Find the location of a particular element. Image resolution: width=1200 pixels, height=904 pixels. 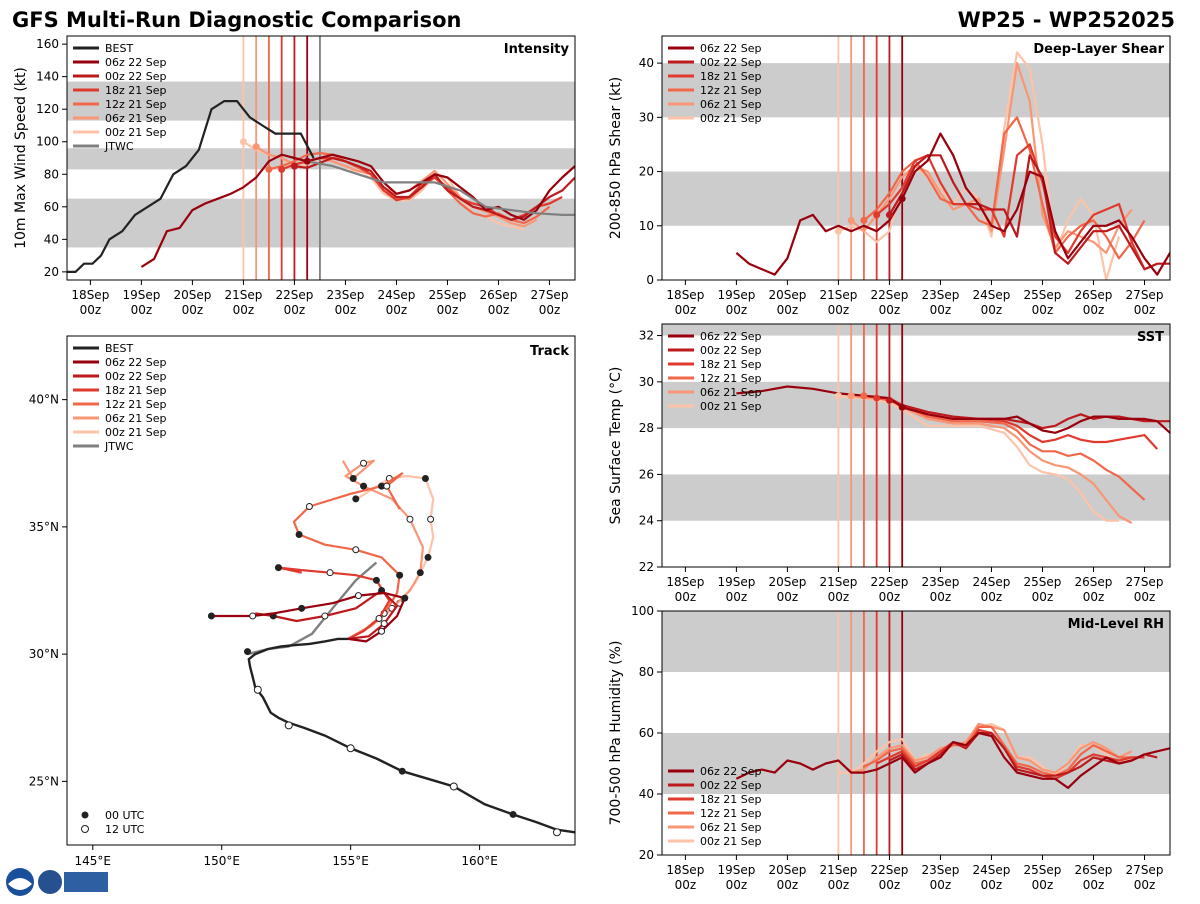

axes-frame is located at coordinates (321, 158).